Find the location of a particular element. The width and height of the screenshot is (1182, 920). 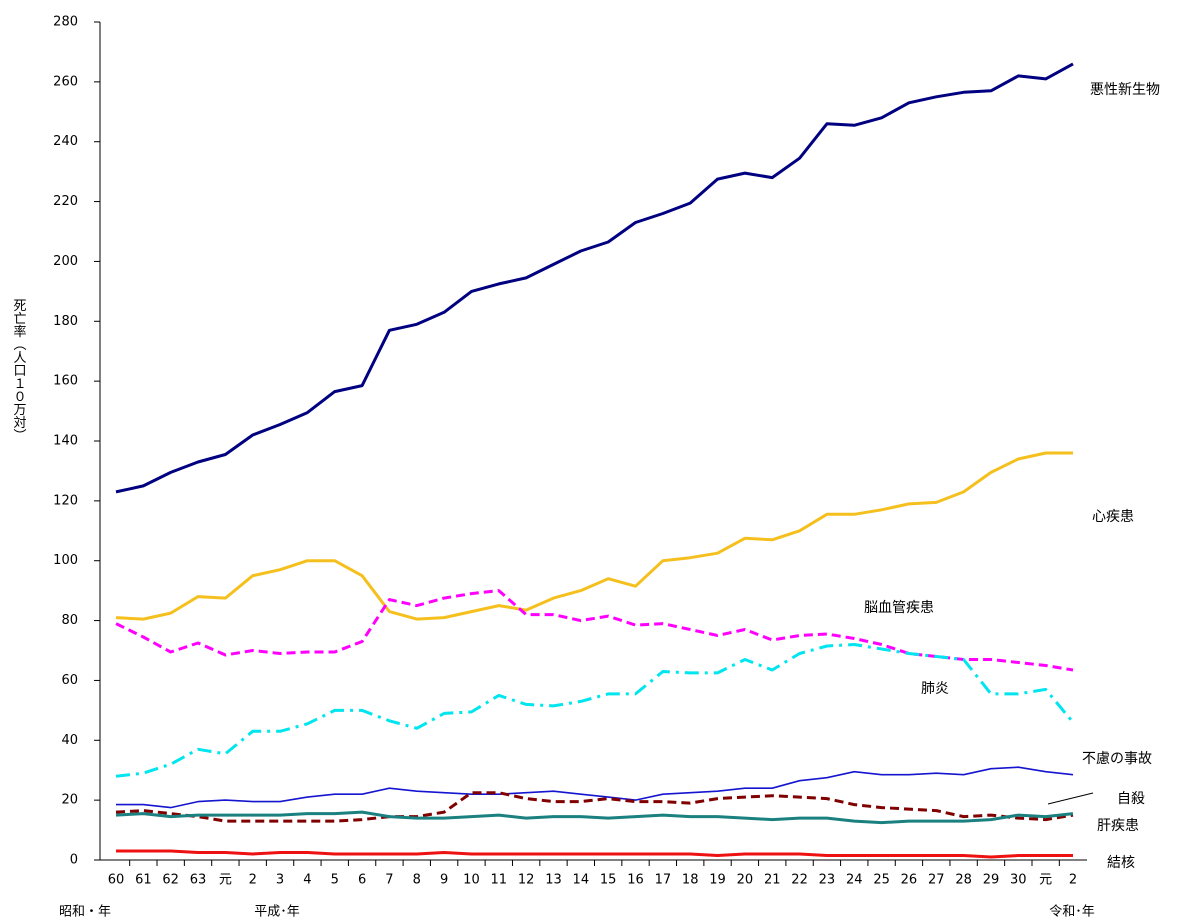

series-label: 結核 is located at coordinates (1121, 863).